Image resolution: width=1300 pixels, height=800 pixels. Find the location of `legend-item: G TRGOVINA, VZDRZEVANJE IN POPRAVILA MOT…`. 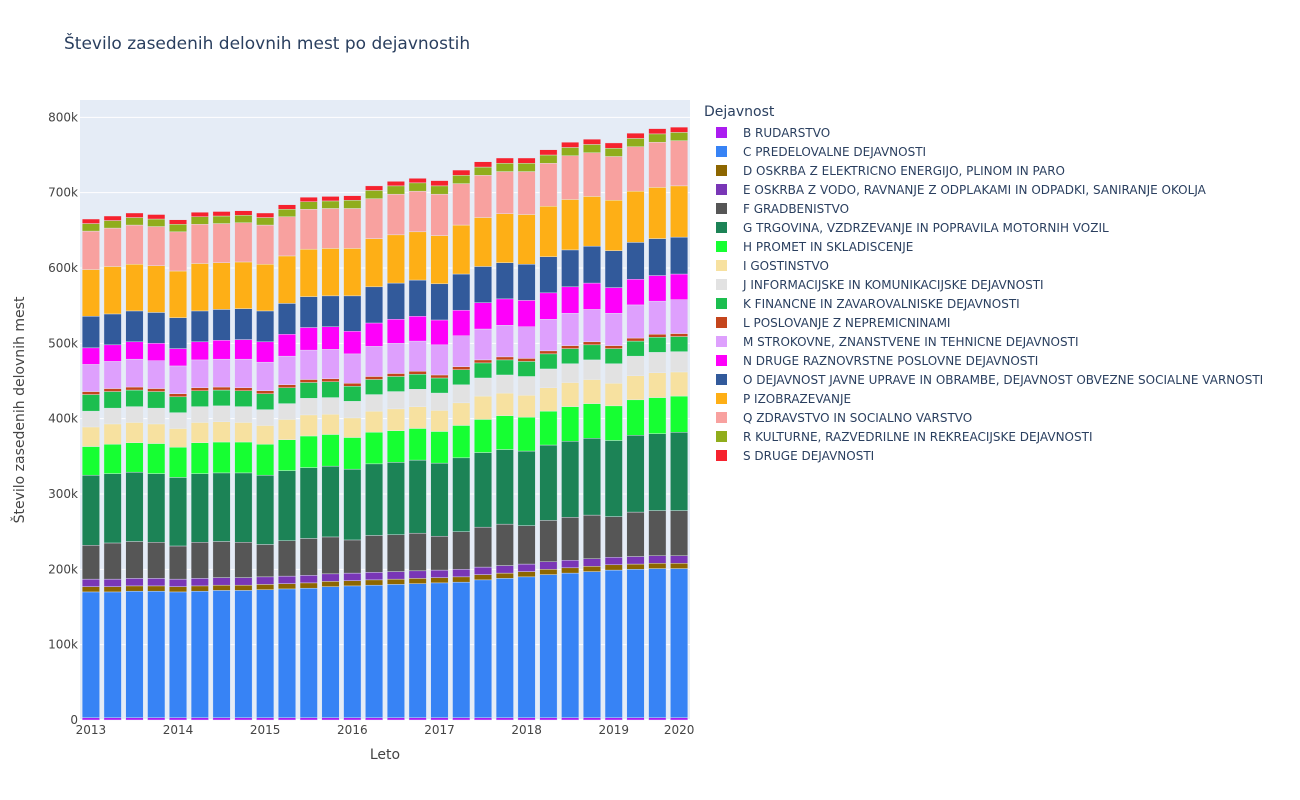

legend-item: G TRGOVINA, VZDRZEVANJE IN POPRAVILA MOT… is located at coordinates (1000, 227).